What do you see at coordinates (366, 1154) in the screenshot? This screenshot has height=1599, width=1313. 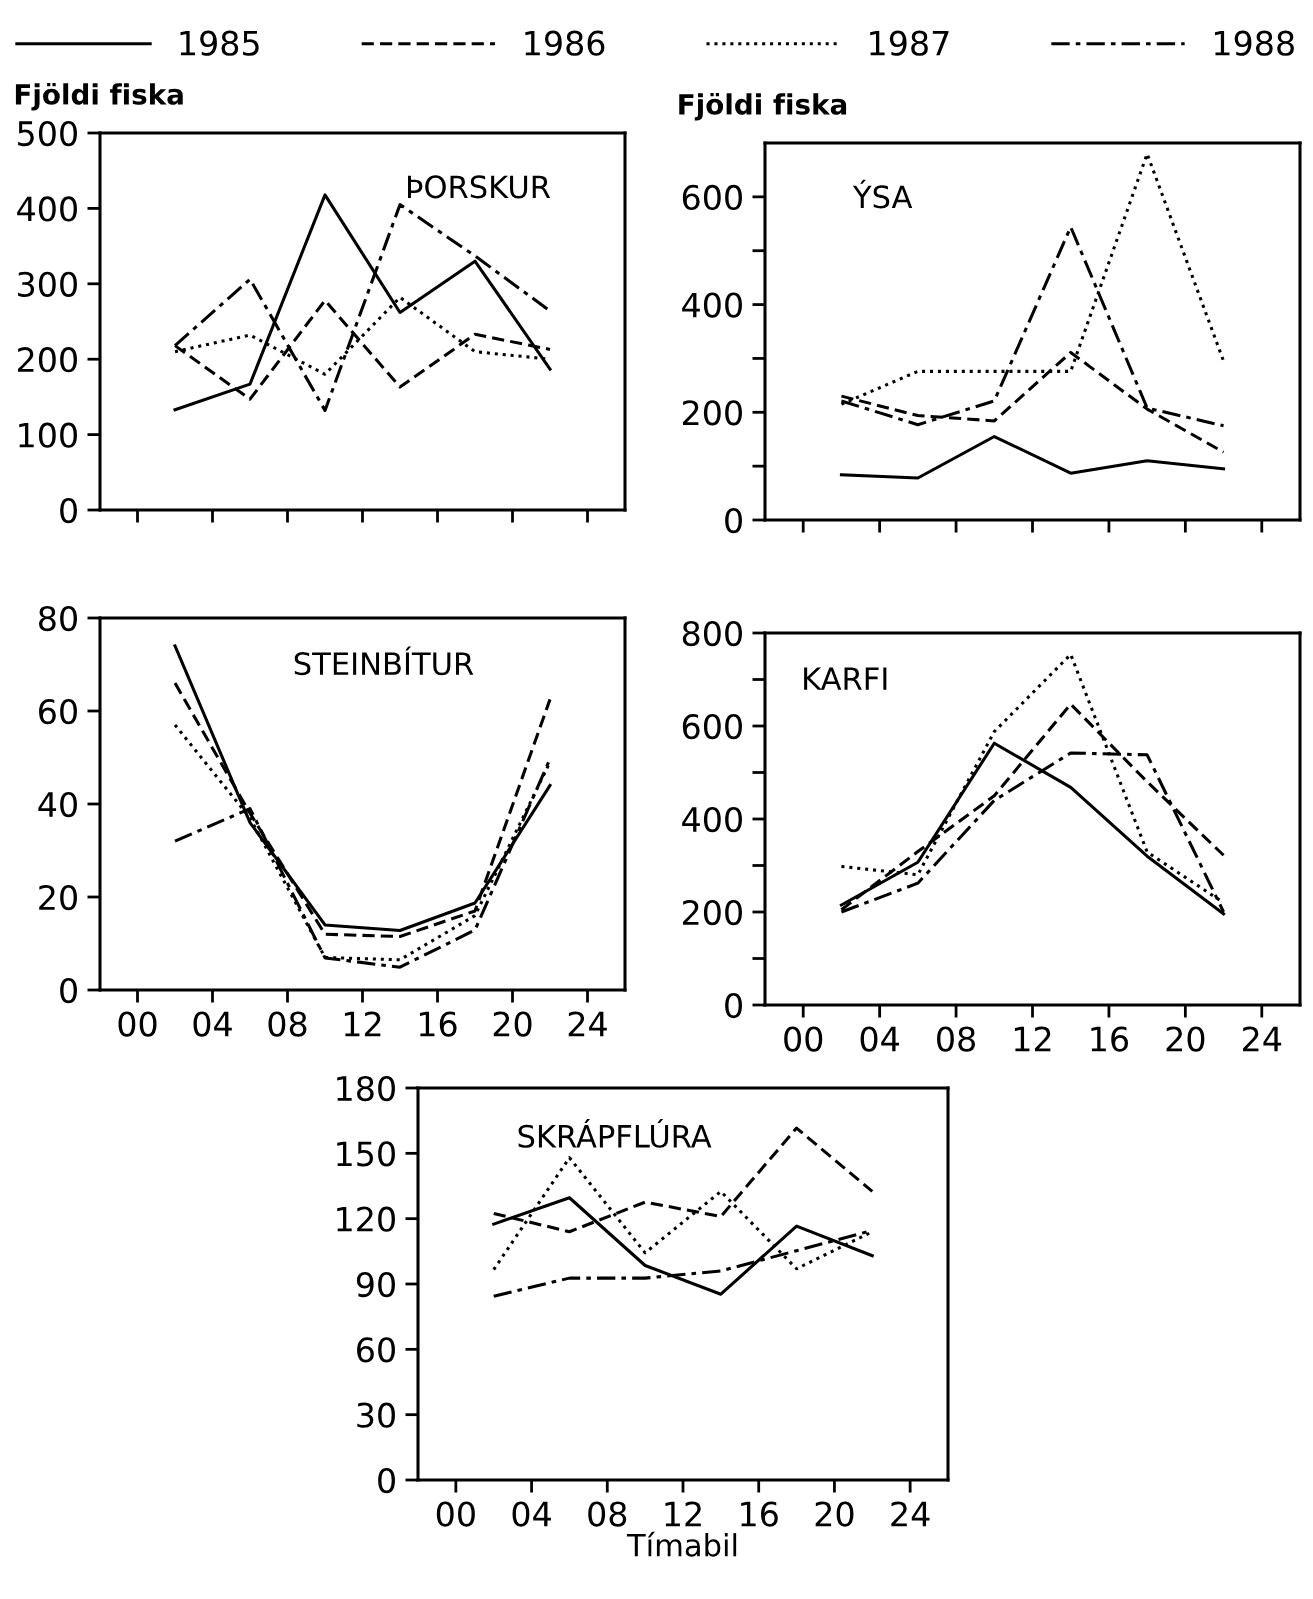 I see `y-tick-label: 150` at bounding box center [366, 1154].